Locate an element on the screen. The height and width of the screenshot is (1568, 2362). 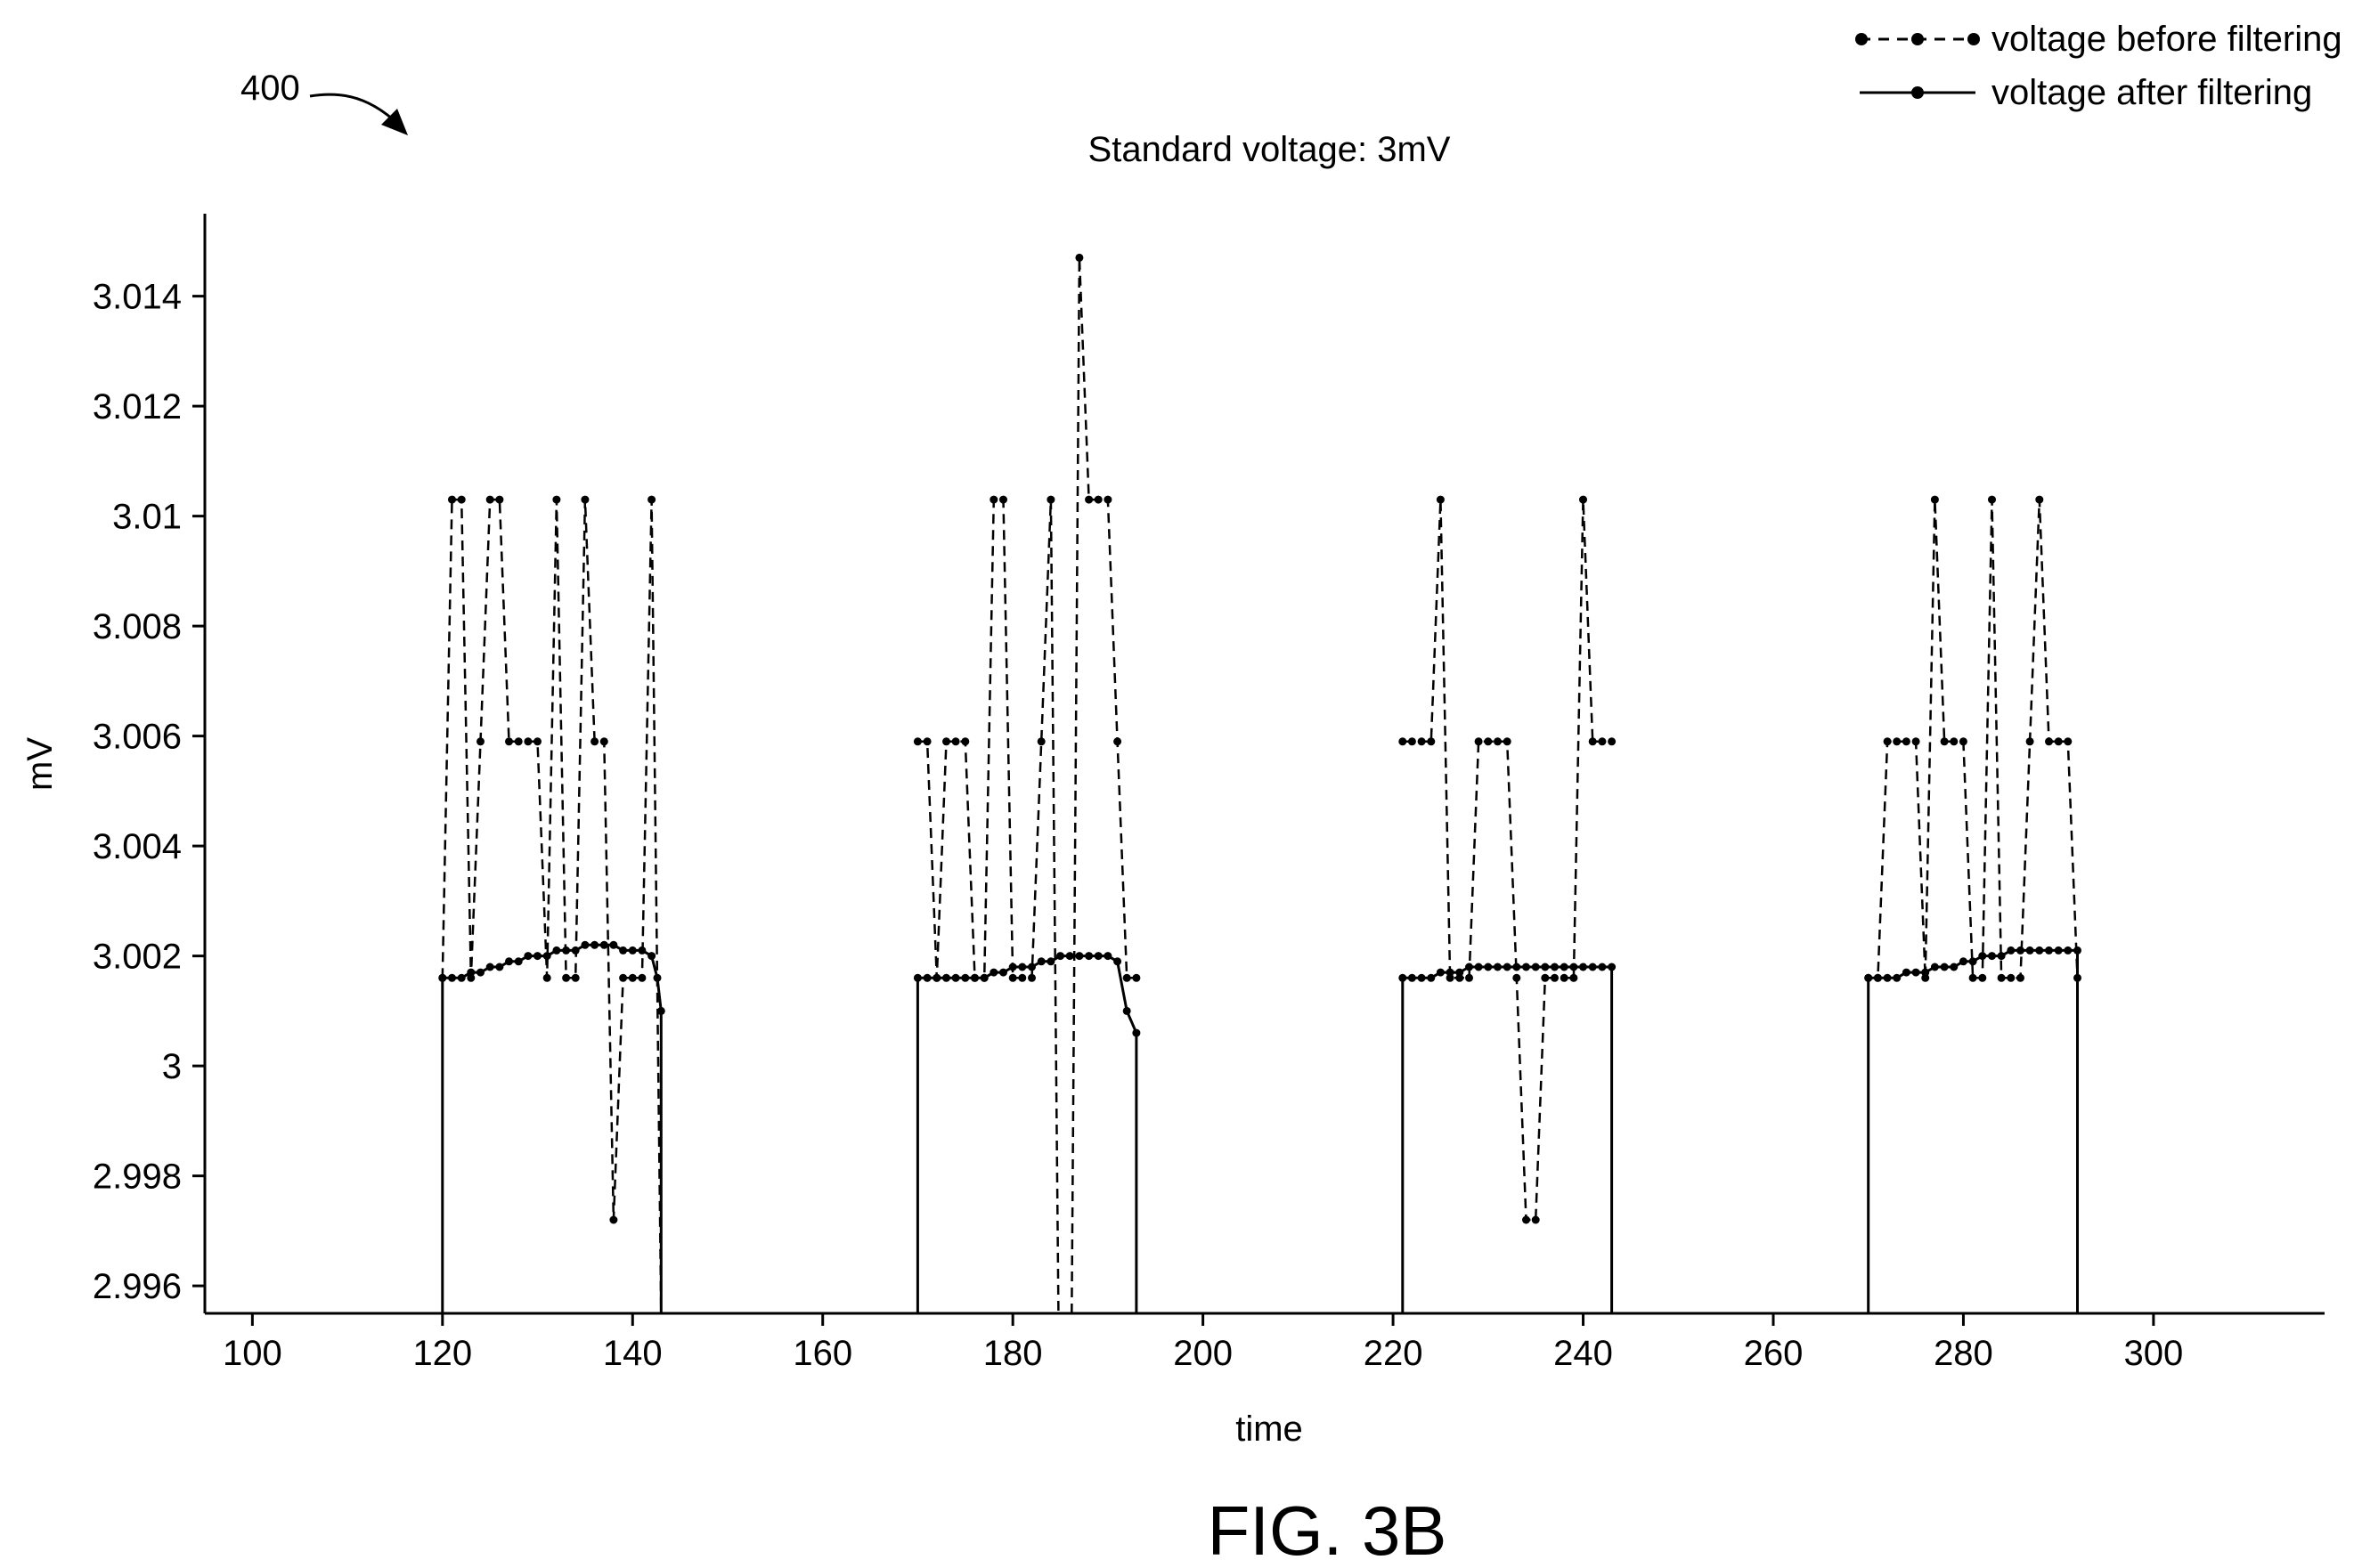
y-tick-label: 2.998 is located at coordinates (138, 1177).